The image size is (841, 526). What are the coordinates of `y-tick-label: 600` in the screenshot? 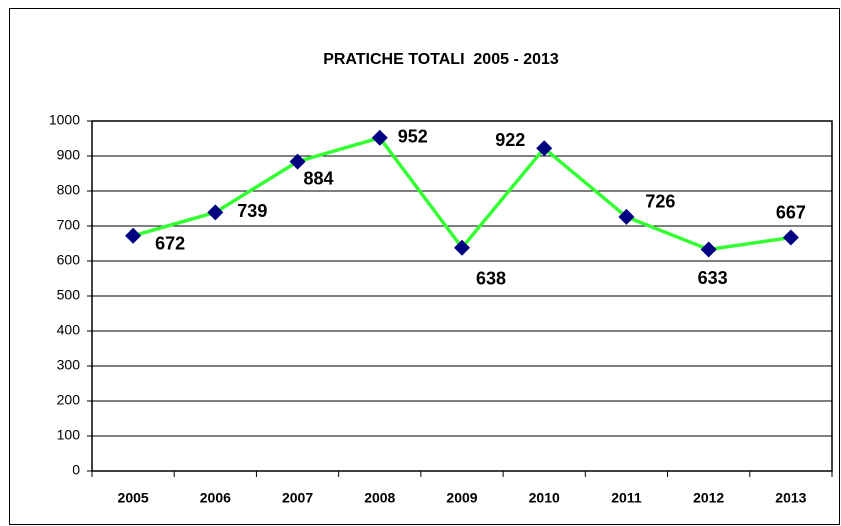 It's located at (69, 260).